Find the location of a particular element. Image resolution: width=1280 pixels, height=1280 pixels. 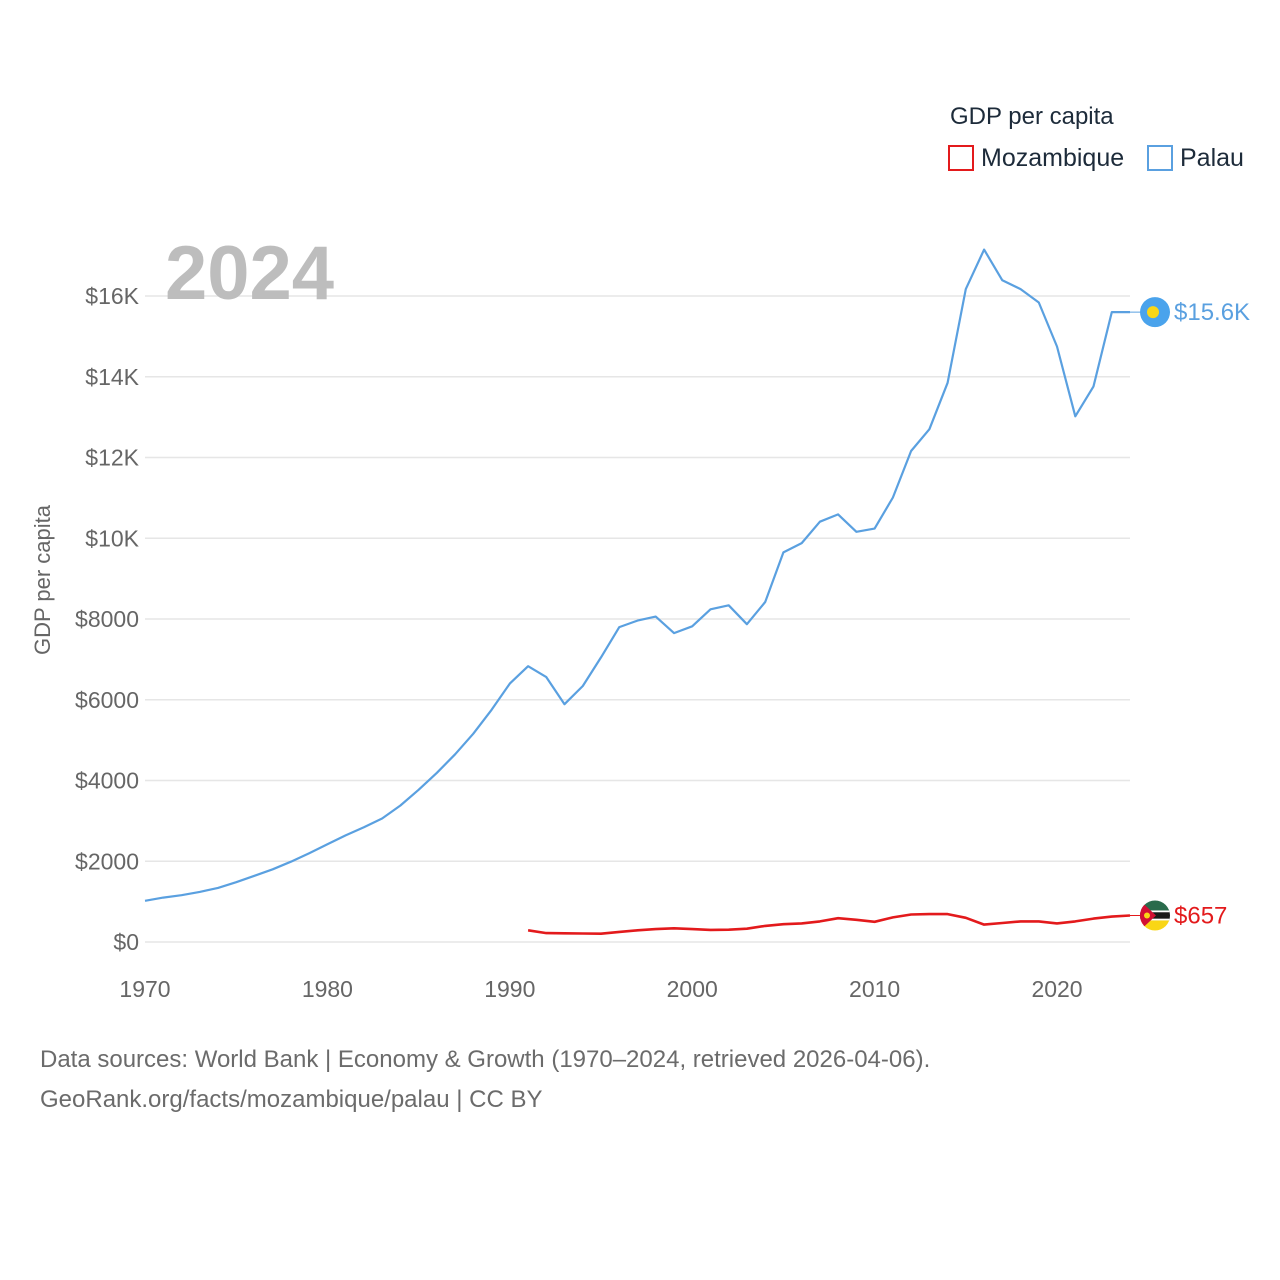

legend-item-palau: Palau is located at coordinates (1195, 158).